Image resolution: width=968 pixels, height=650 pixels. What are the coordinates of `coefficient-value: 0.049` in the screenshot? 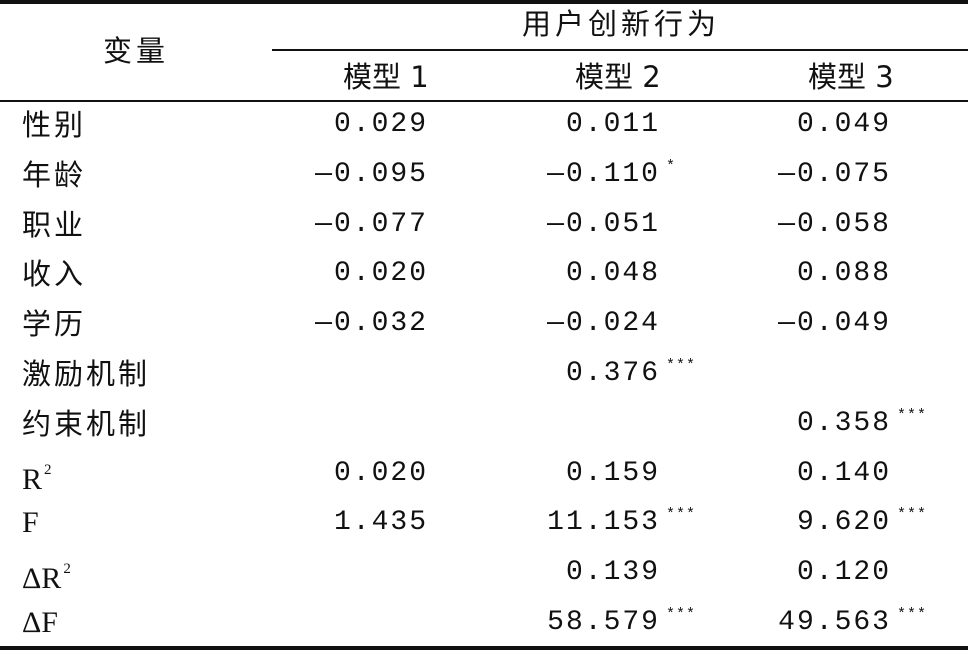 It's located at (844, 125).